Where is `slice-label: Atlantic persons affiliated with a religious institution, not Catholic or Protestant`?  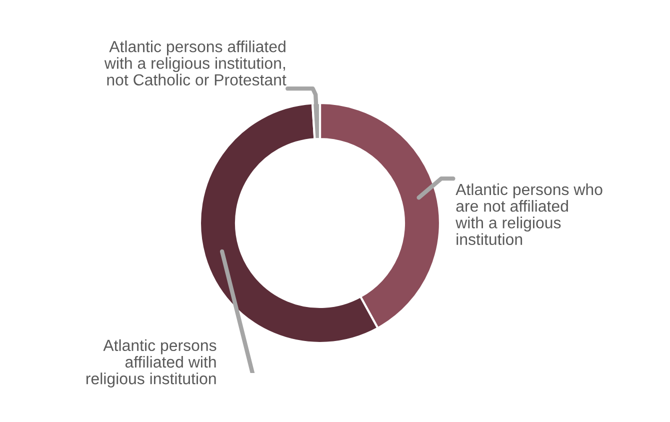
slice-label: Atlantic persons affiliated with a religious institution, not Catholic or Protestant is located at coordinates (195, 63).